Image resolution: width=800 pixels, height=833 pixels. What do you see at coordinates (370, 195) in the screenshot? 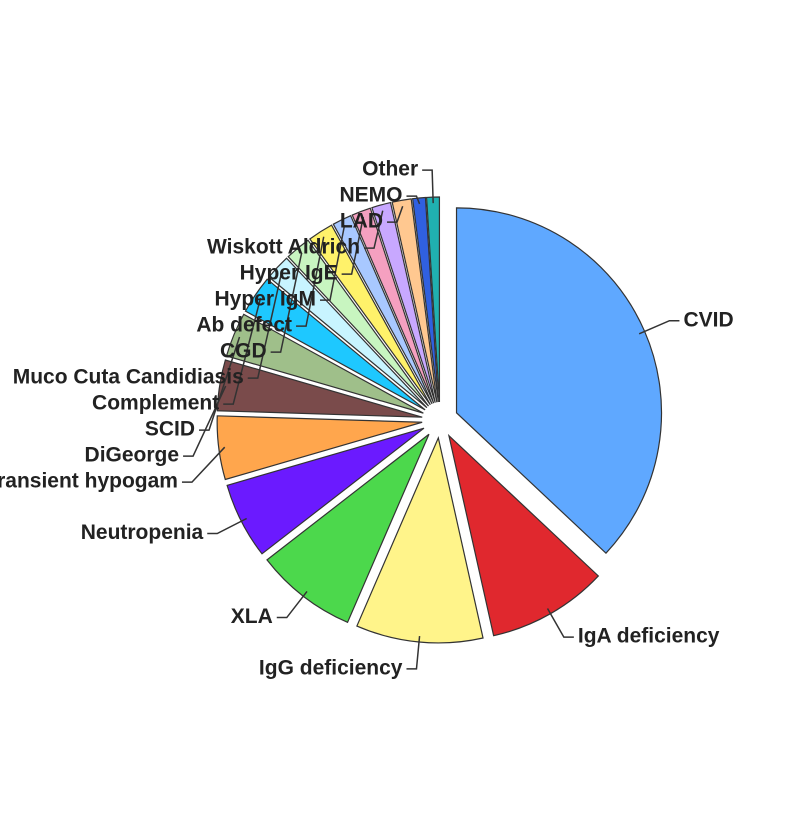
I see `slice-label: NEMO` at bounding box center [370, 195].